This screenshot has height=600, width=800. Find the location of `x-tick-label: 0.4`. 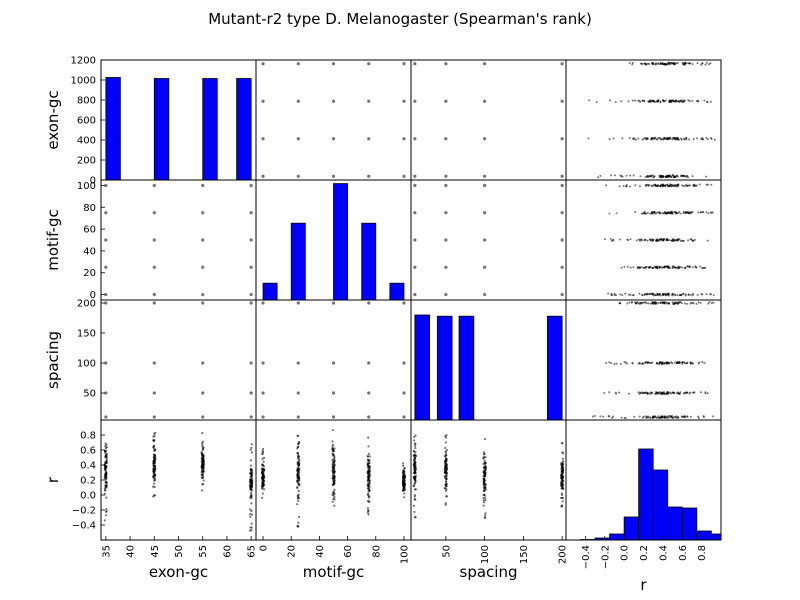

x-tick-label: 0.4 is located at coordinates (663, 553).